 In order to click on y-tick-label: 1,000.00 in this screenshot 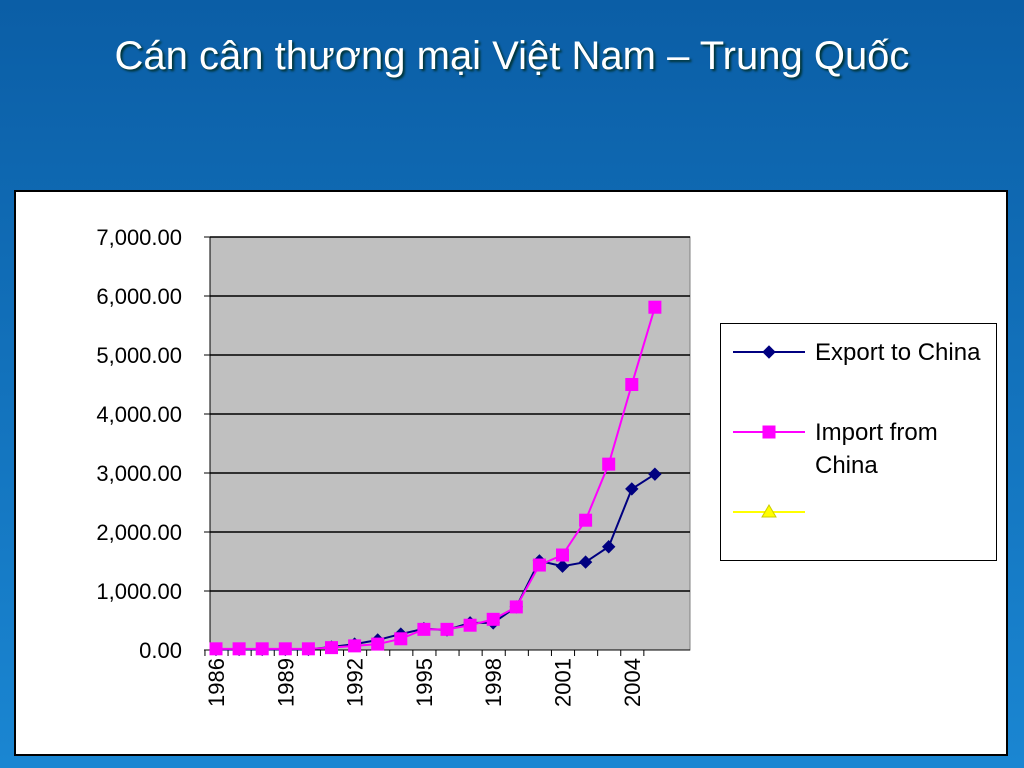, I will do `click(139, 591)`.